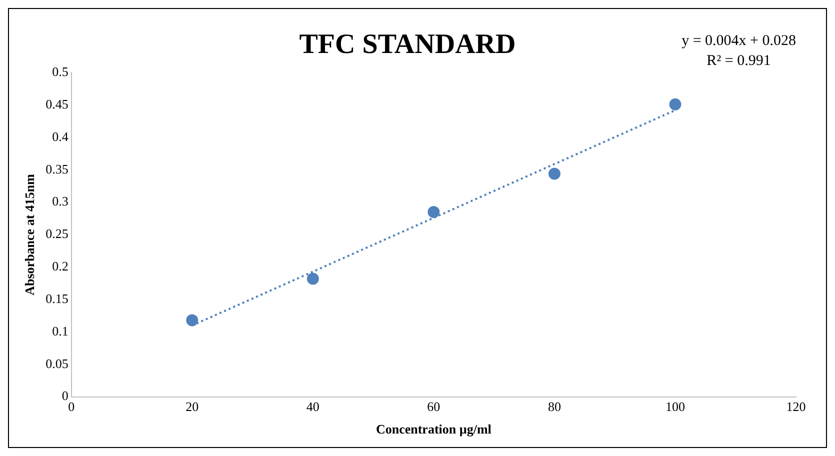 Image resolution: width=835 pixels, height=456 pixels. Describe the element at coordinates (313, 406) in the screenshot. I see `x-tick-label: 40` at that location.